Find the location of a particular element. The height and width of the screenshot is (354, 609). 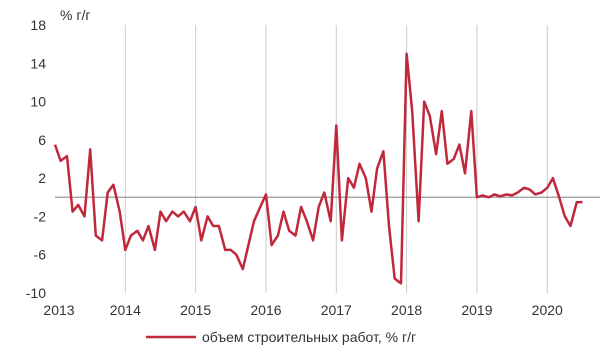

x-tick-label: 2020 is located at coordinates (547, 310).